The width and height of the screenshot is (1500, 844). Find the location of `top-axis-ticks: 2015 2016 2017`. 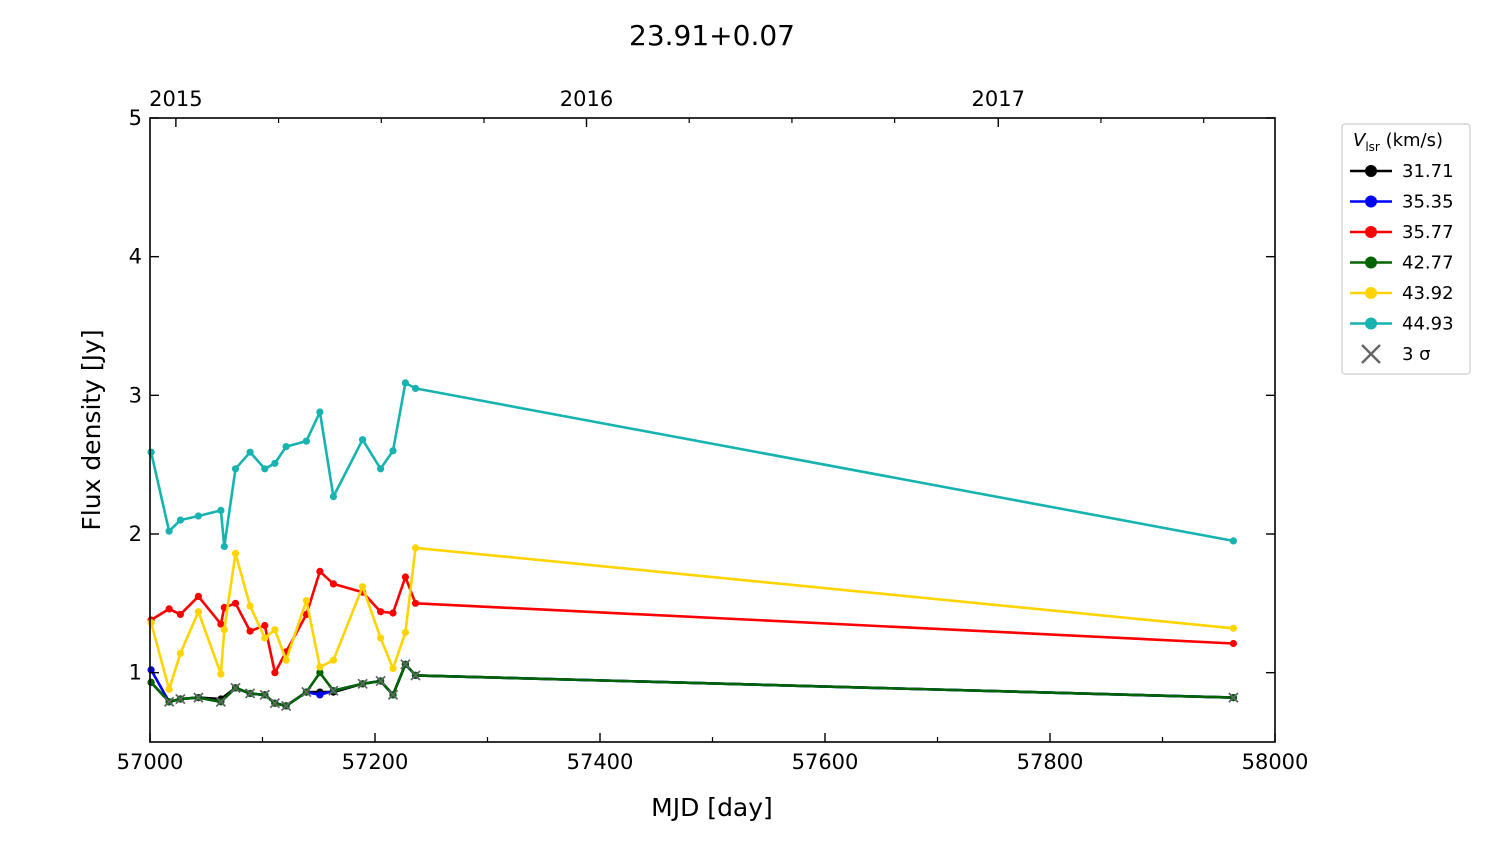

top-axis-ticks: 2015 2016 2017 is located at coordinates (677, 107).